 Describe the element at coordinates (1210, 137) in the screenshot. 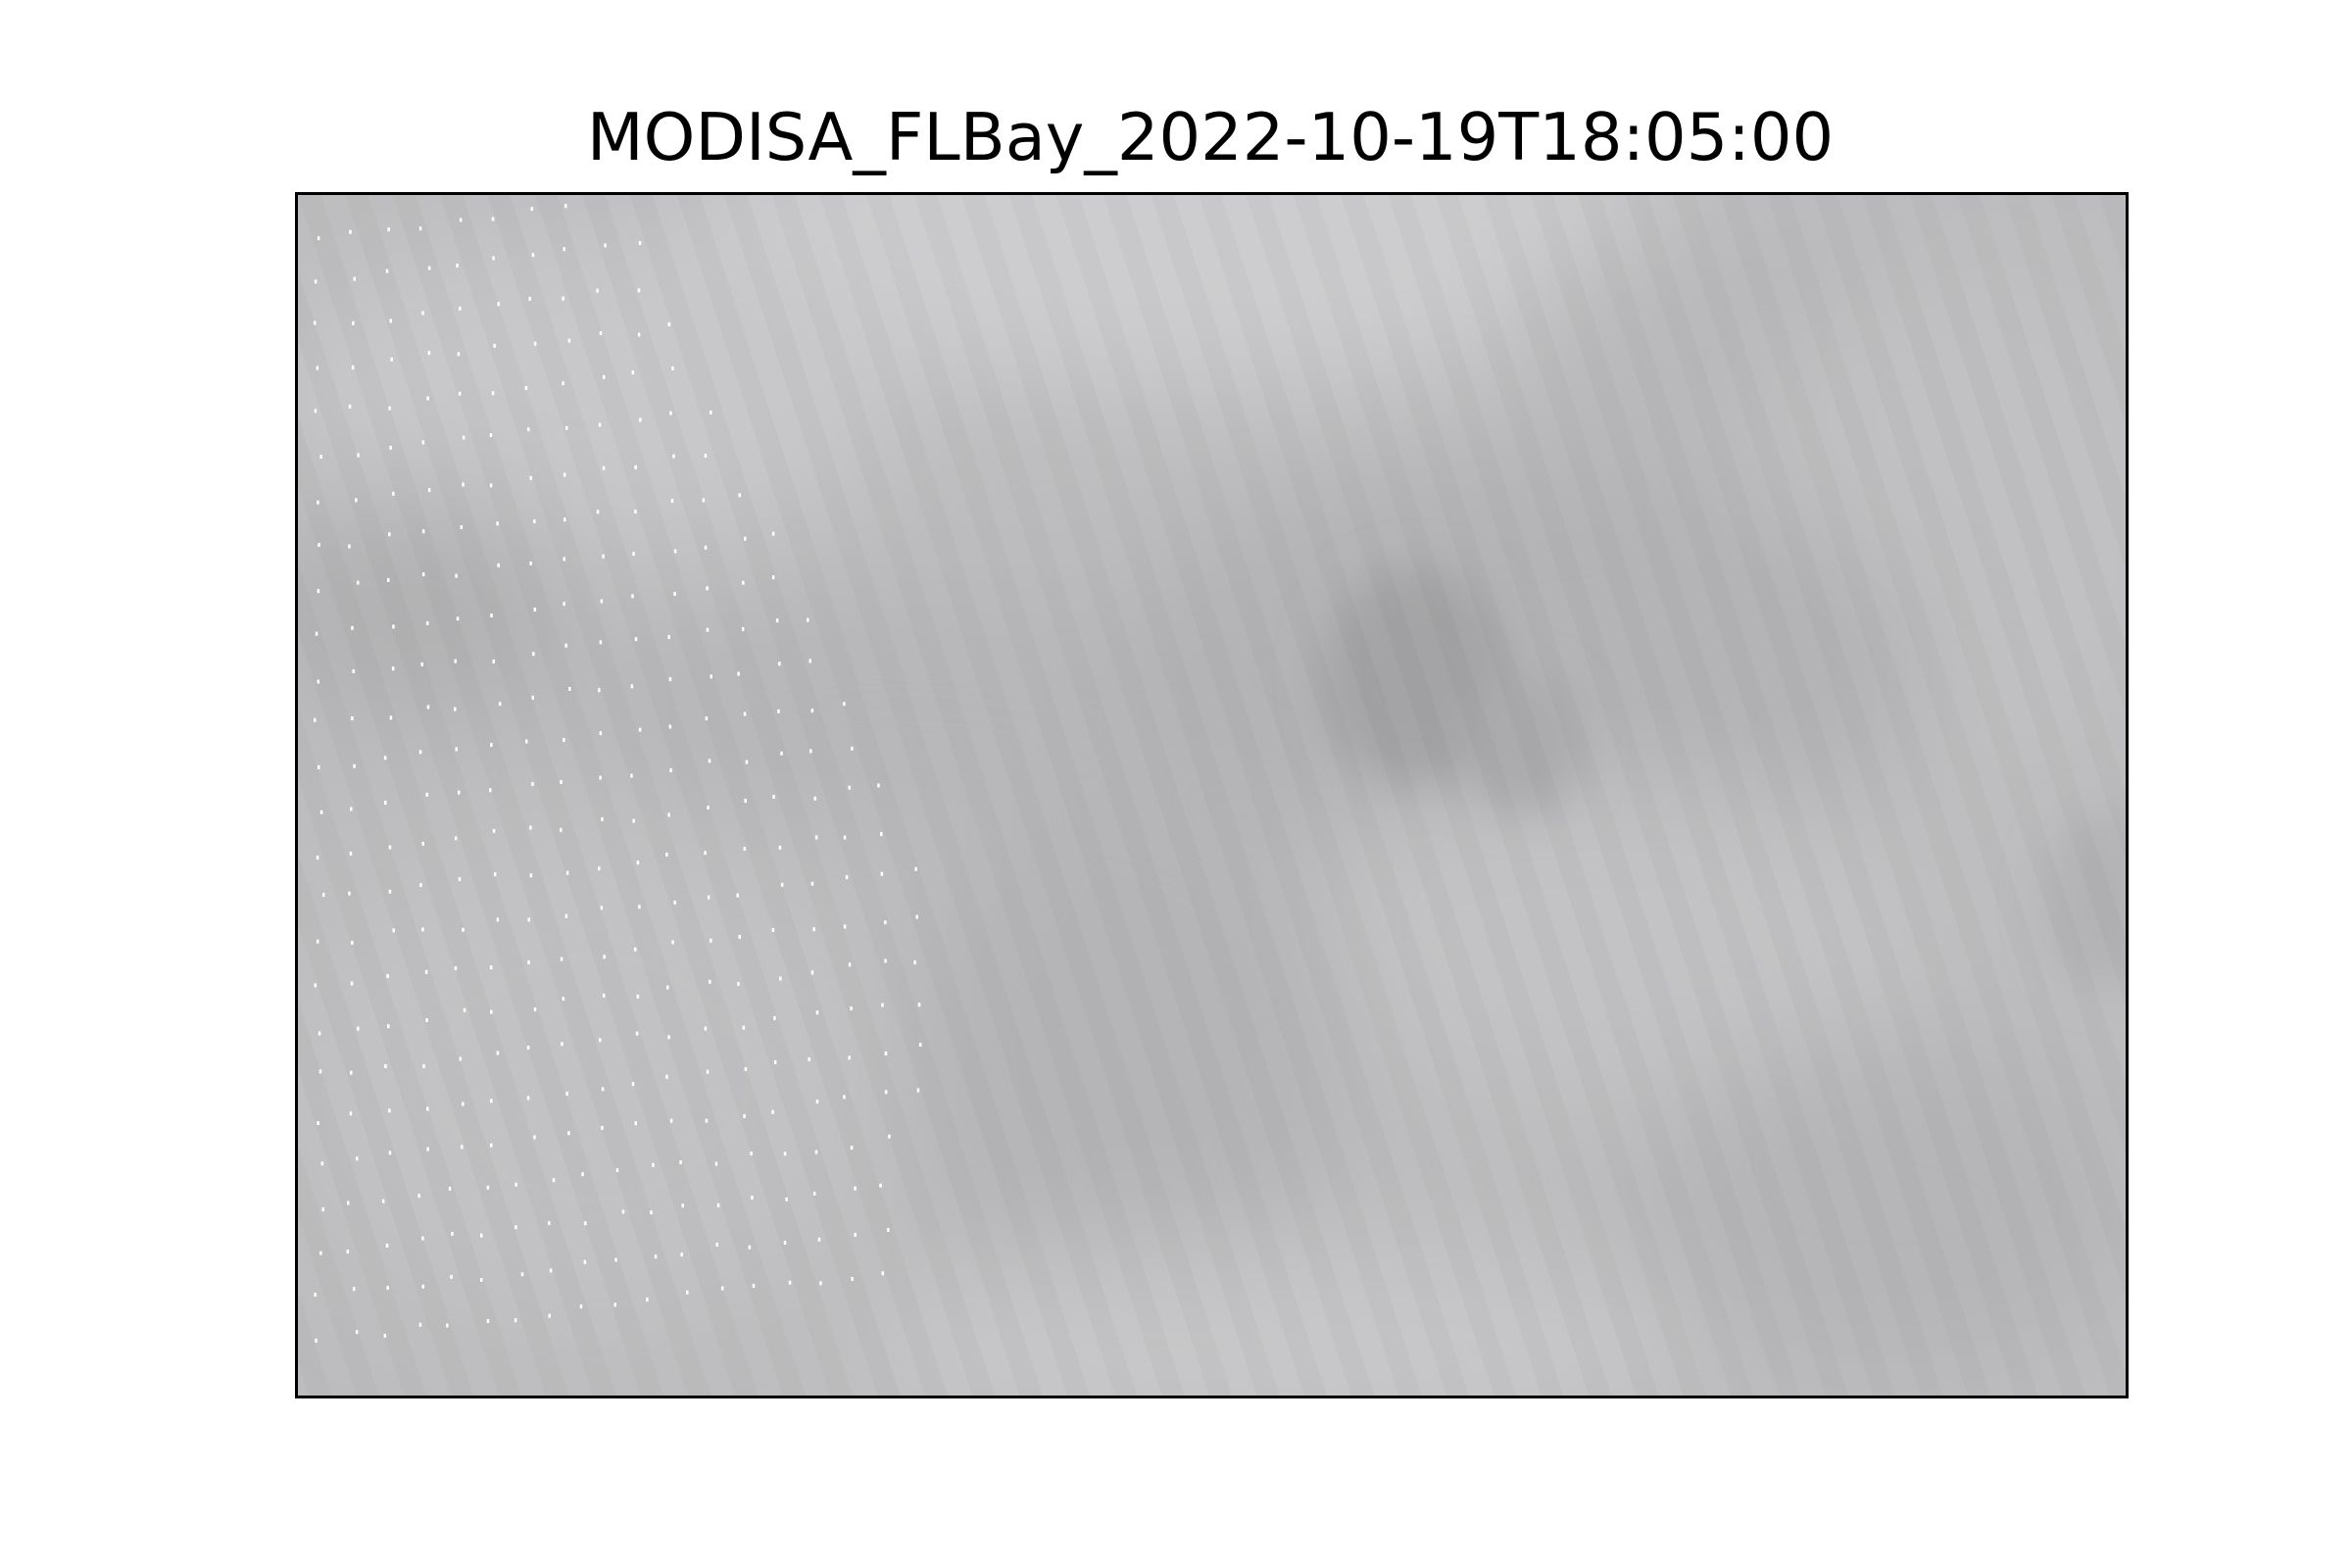

I see `figure-title: MODISA_FLBay_2022-10-19T18:05:00` at that location.